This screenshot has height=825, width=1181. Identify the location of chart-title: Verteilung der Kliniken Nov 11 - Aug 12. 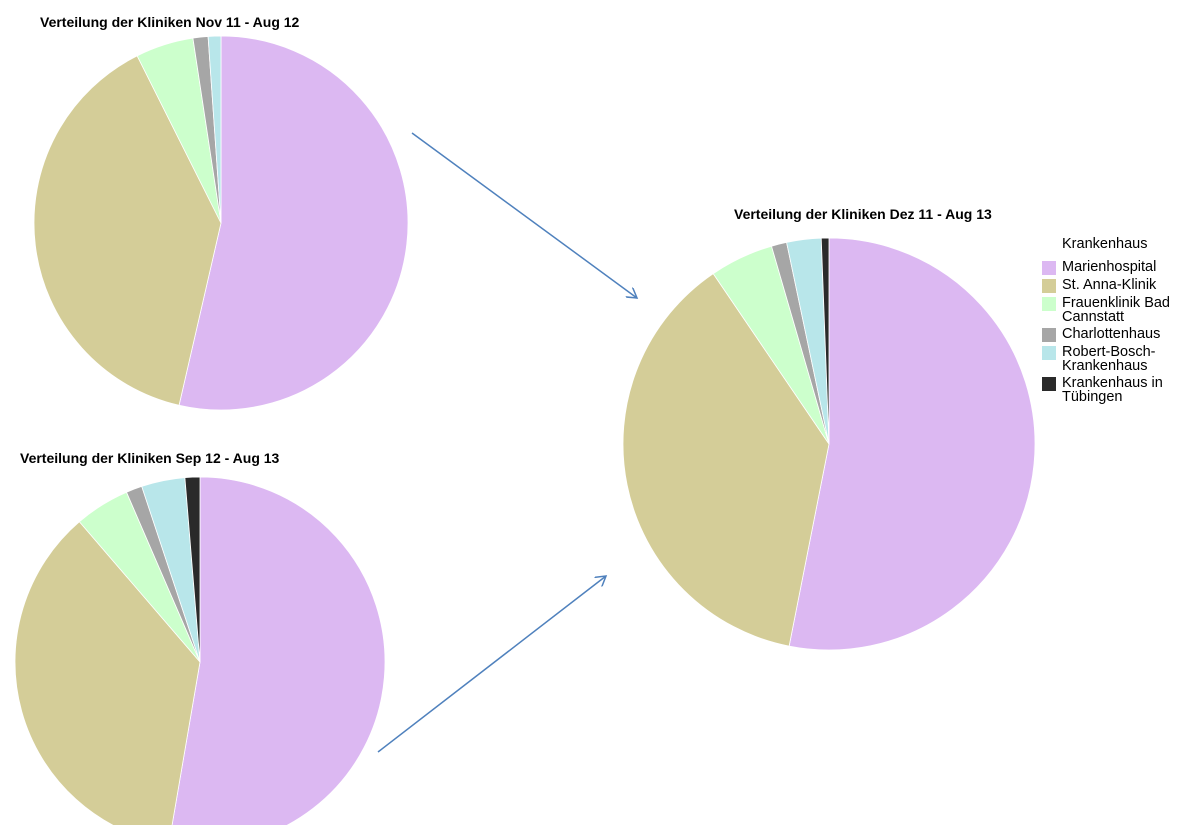
(170, 22).